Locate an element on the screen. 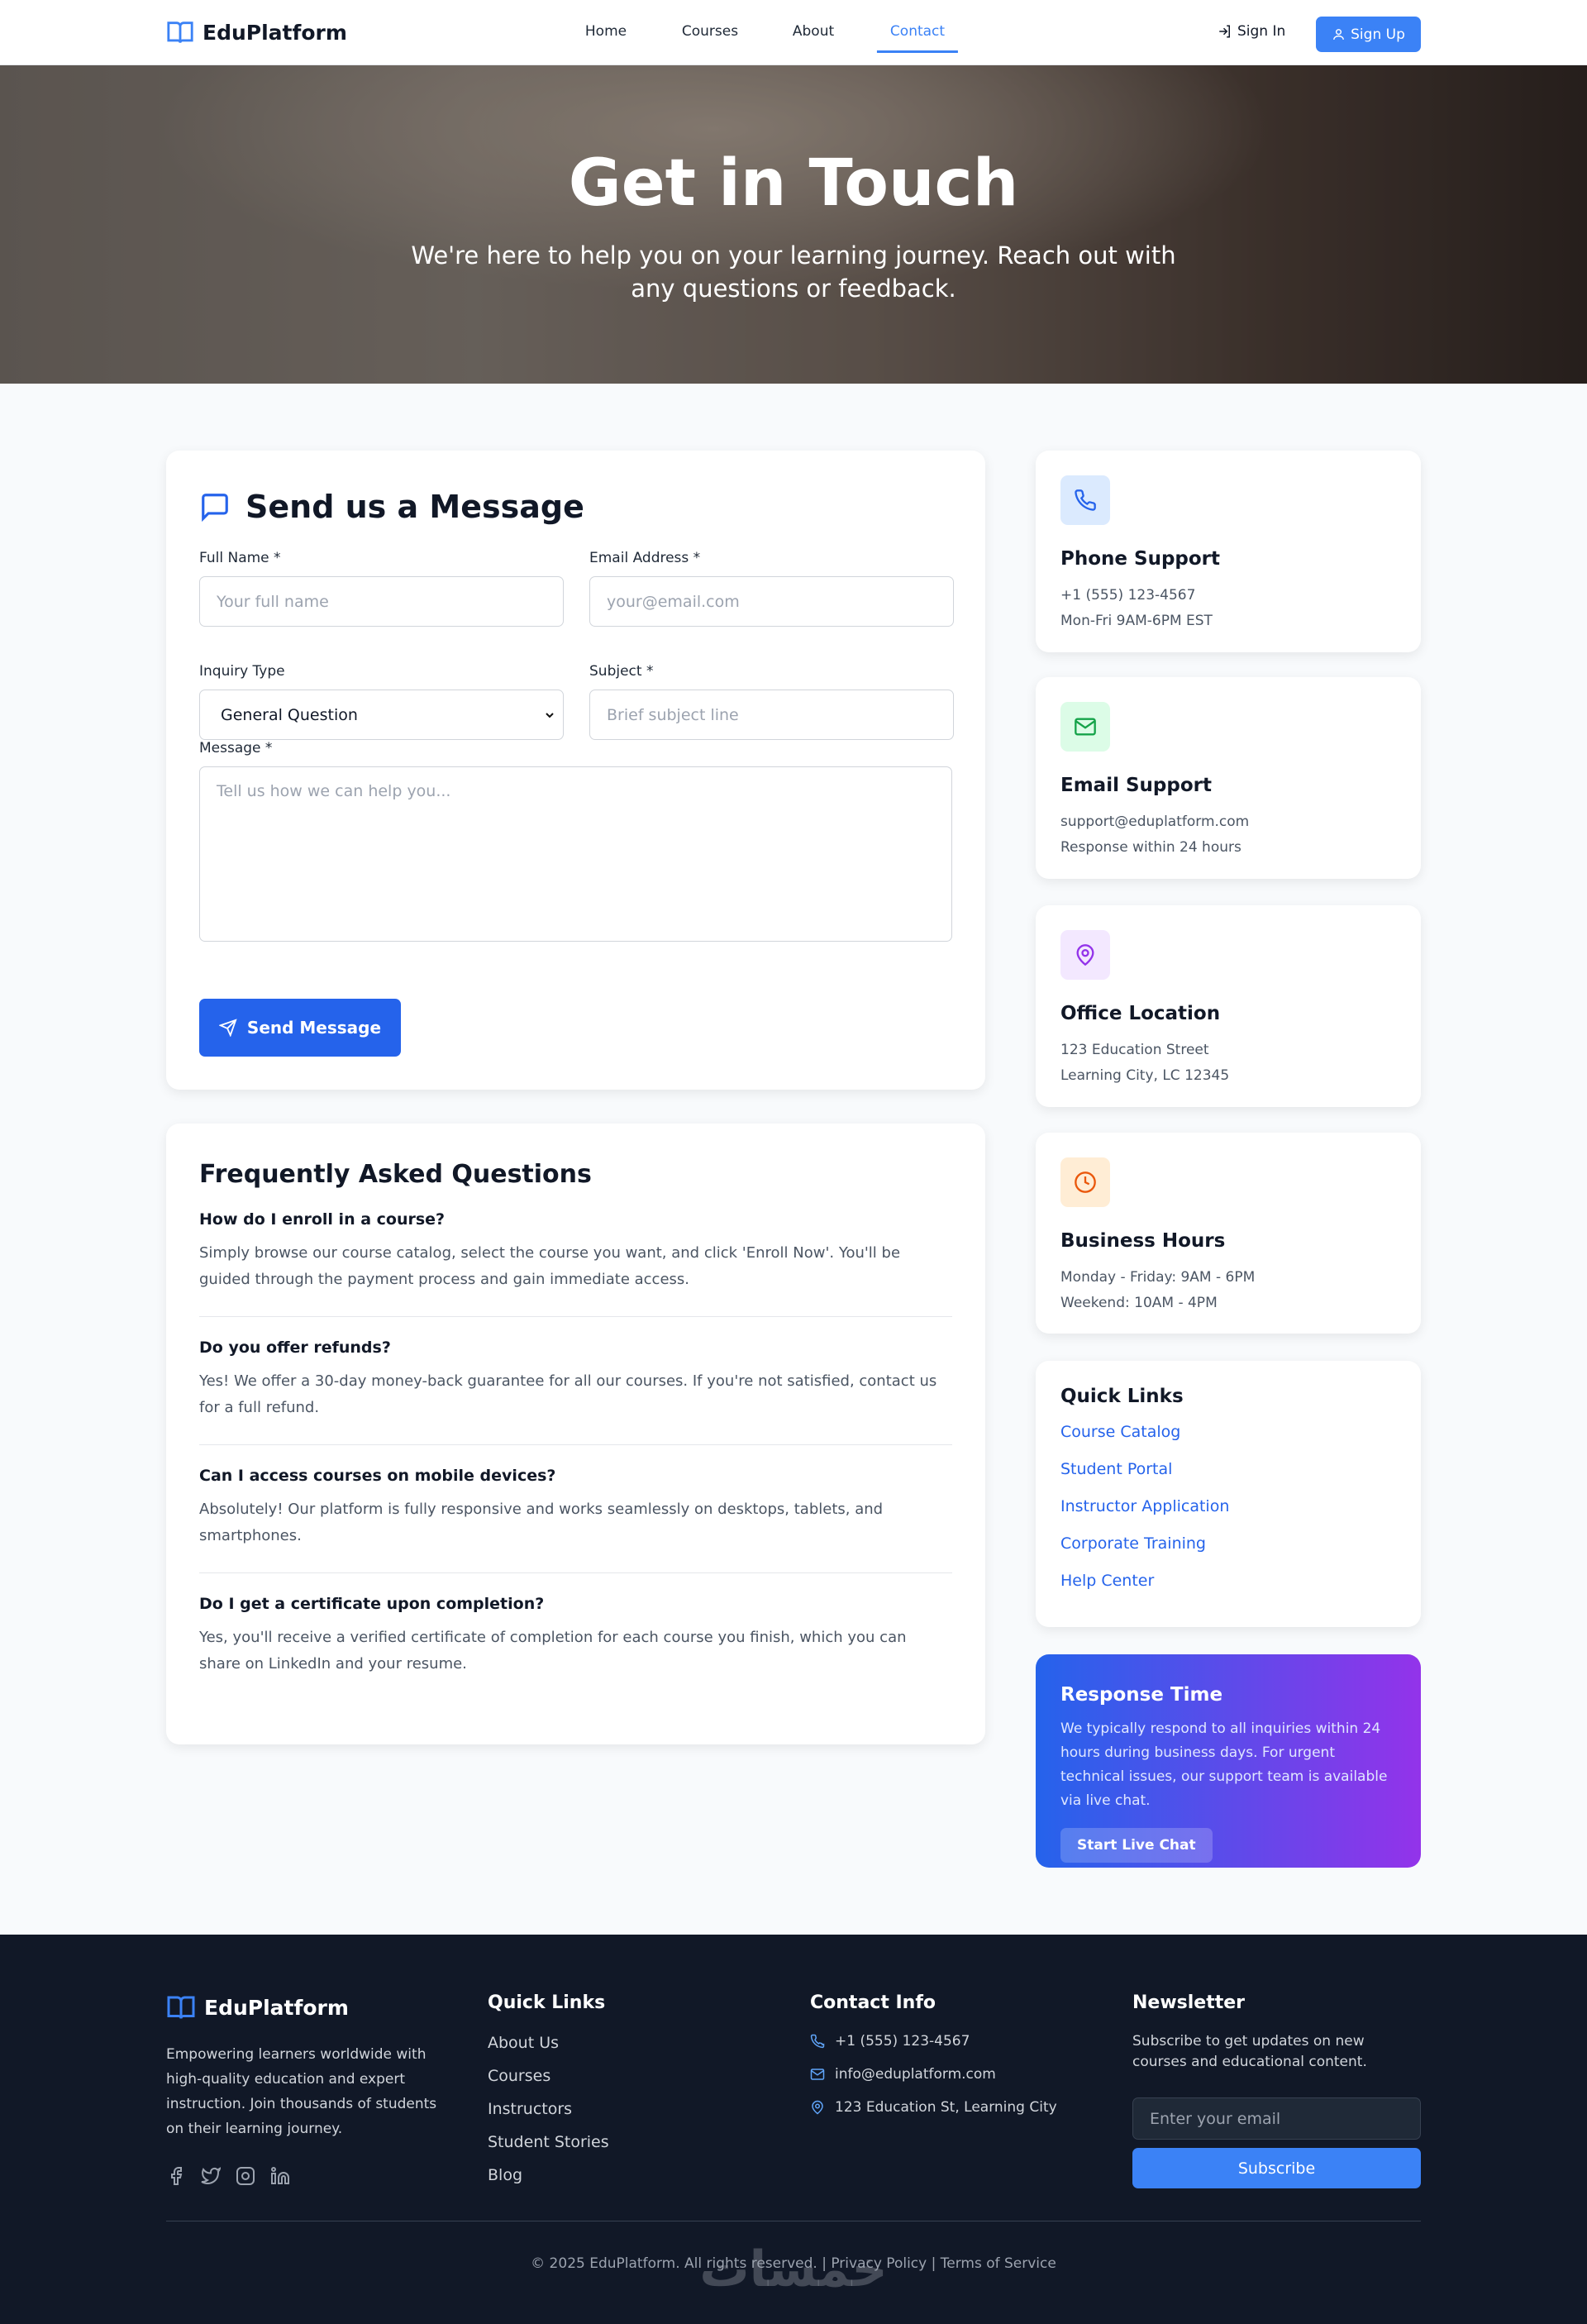 The width and height of the screenshot is (1587, 2324). quick-link: Course Catalog is located at coordinates (1120, 1432).